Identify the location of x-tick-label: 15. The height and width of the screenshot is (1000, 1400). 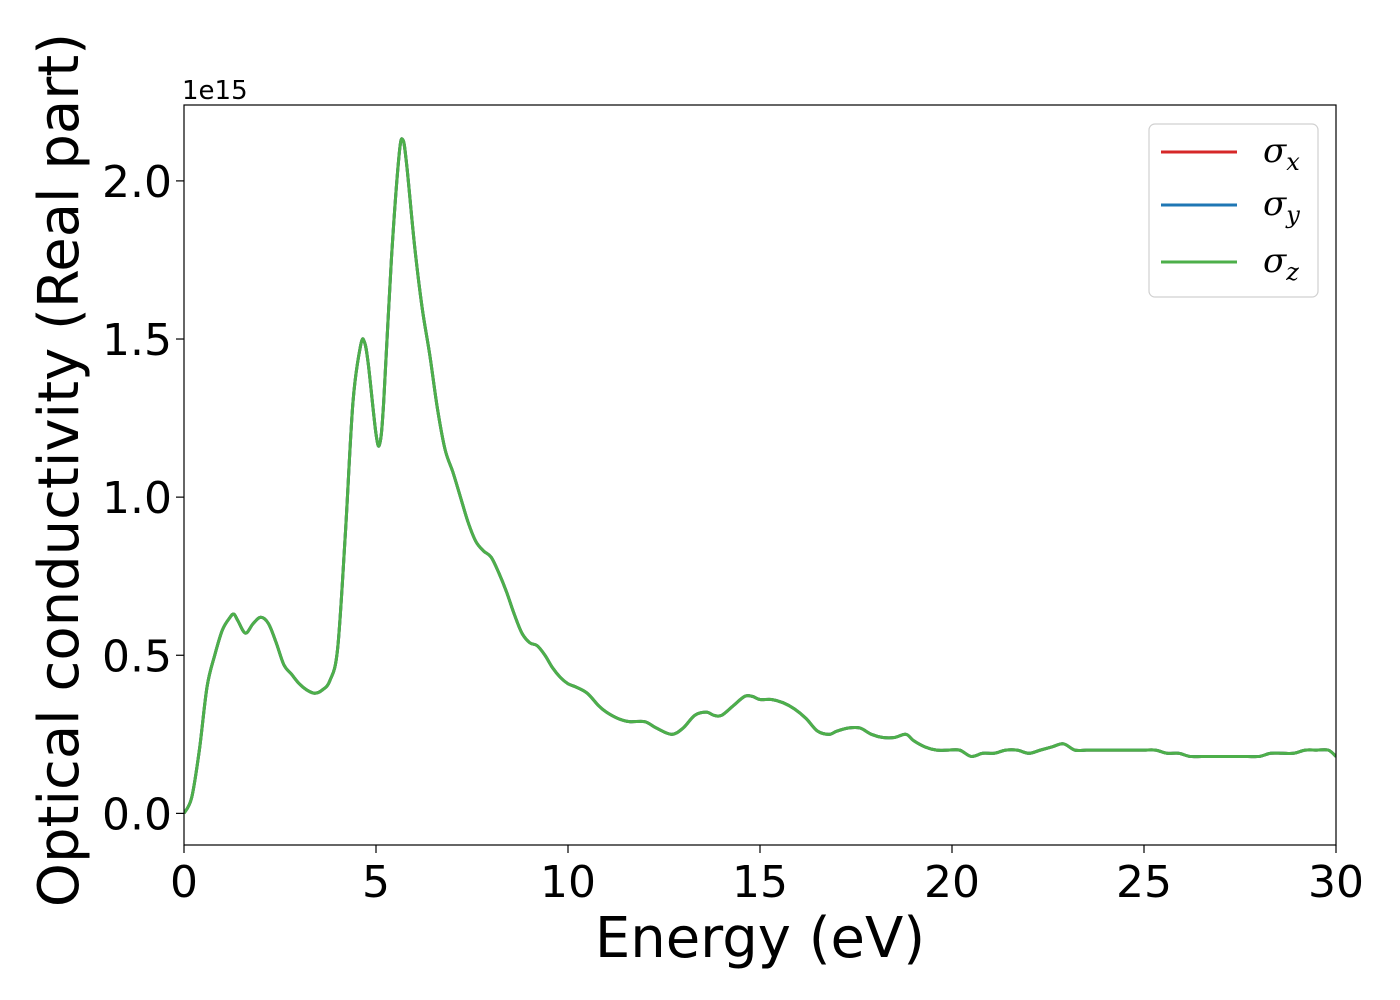
(760, 882).